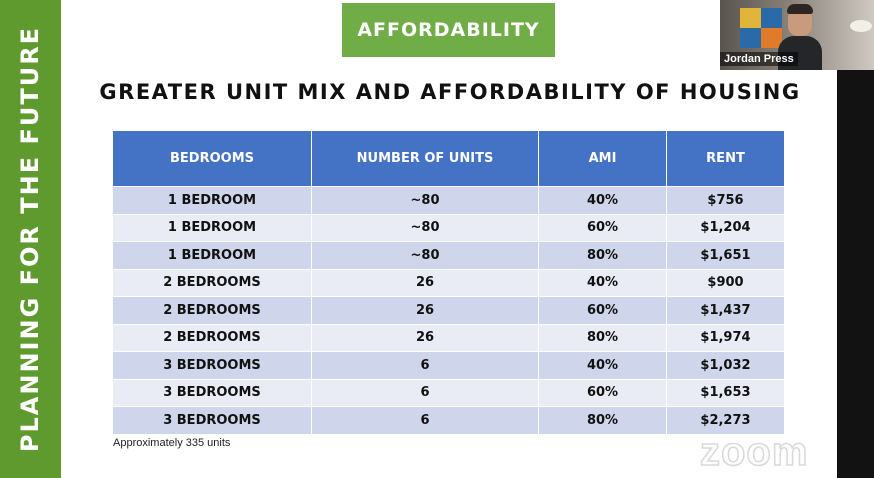 Image resolution: width=874 pixels, height=478 pixels. Describe the element at coordinates (725, 310) in the screenshot. I see `cell-rent: $1,437` at that location.